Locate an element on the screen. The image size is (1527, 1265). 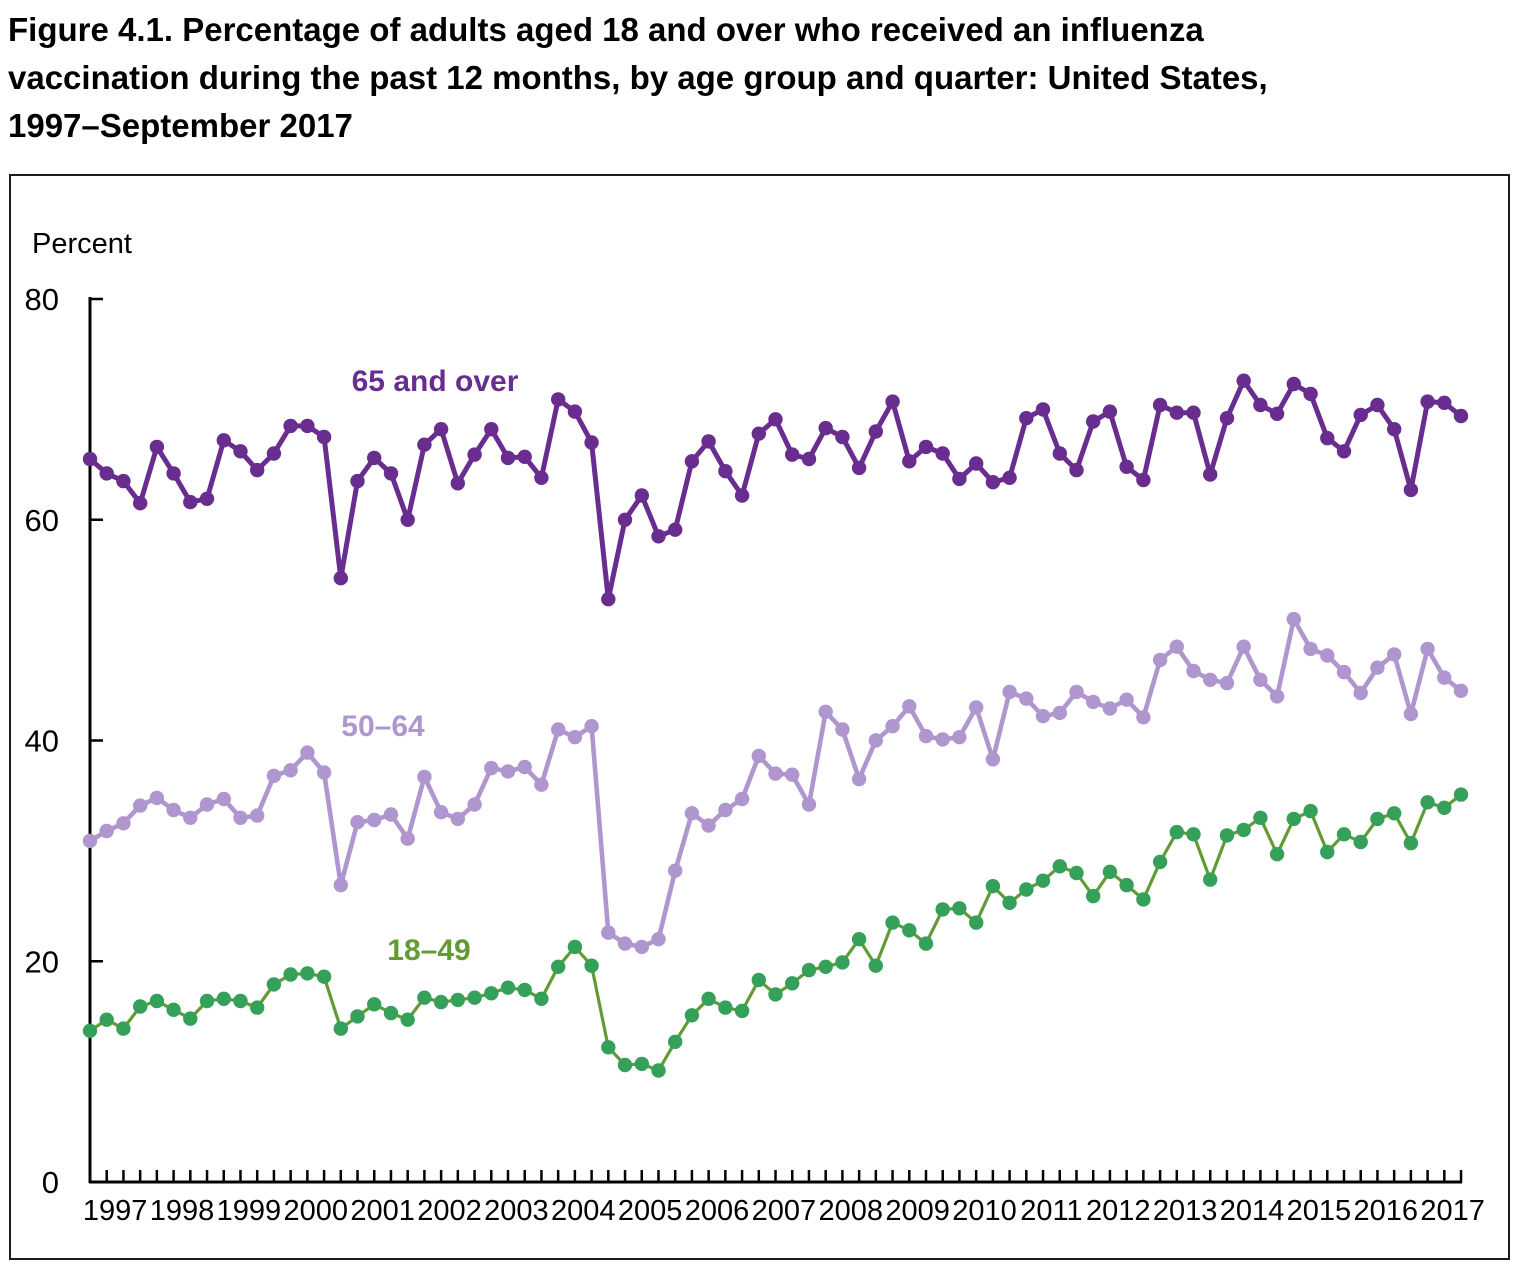
x-year-label: 2001 is located at coordinates (382, 1211).